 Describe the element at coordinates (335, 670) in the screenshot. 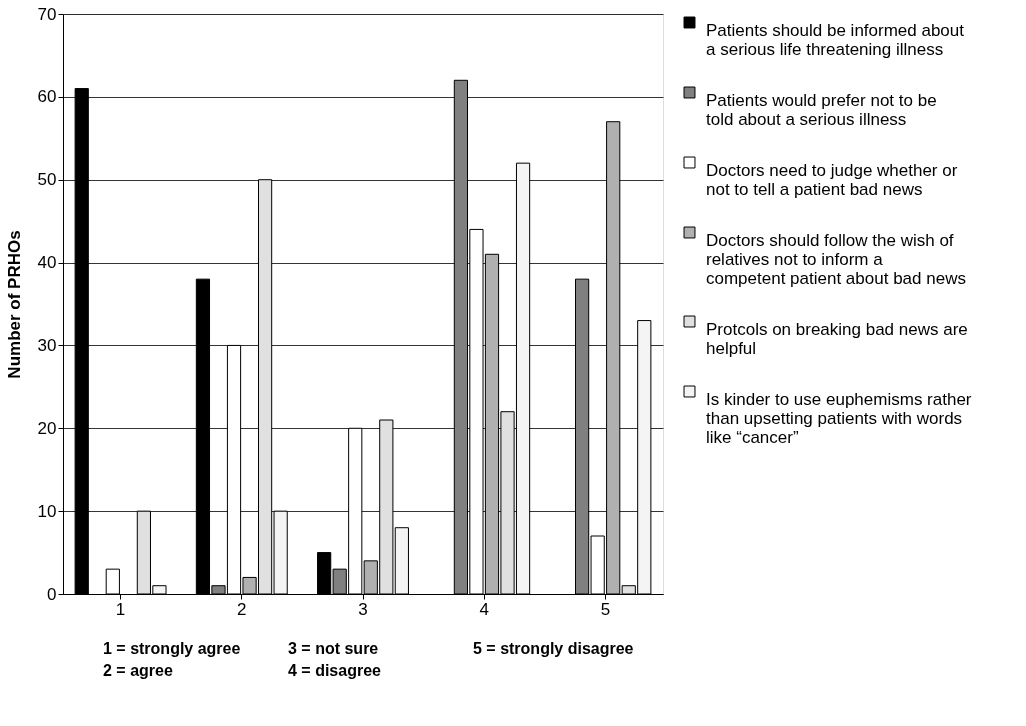

I see `text: 4 = disagree` at that location.